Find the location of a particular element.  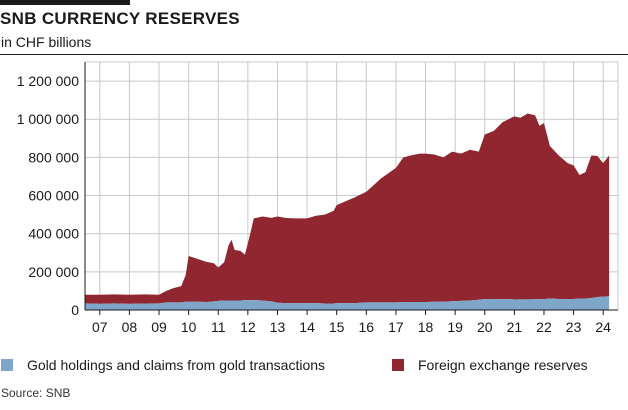

x-tick-label: 08 is located at coordinates (130, 327).